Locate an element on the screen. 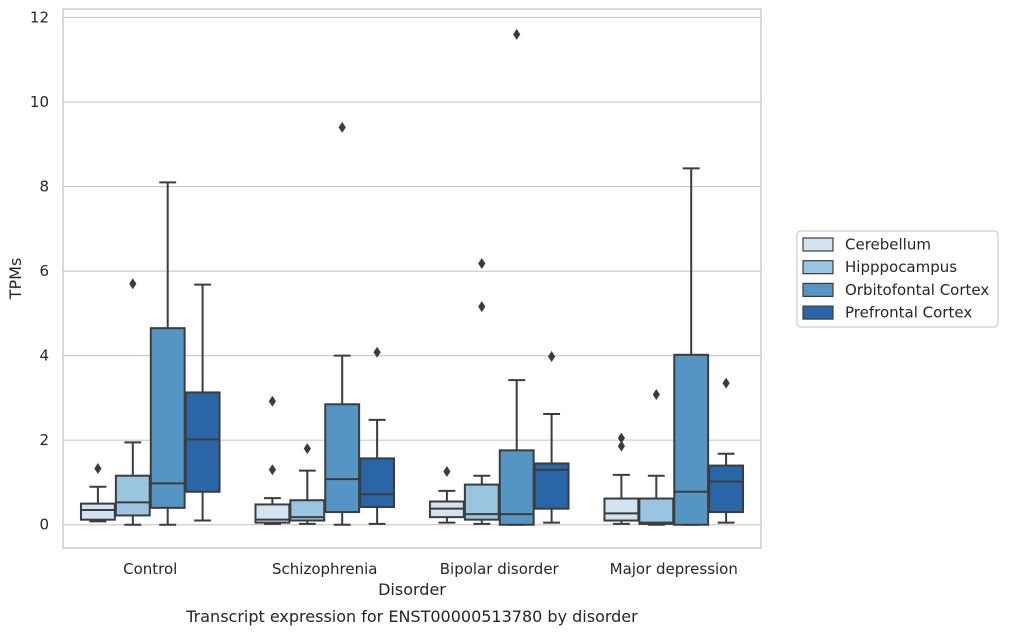  y-tick-label: 0 is located at coordinates (44, 525).